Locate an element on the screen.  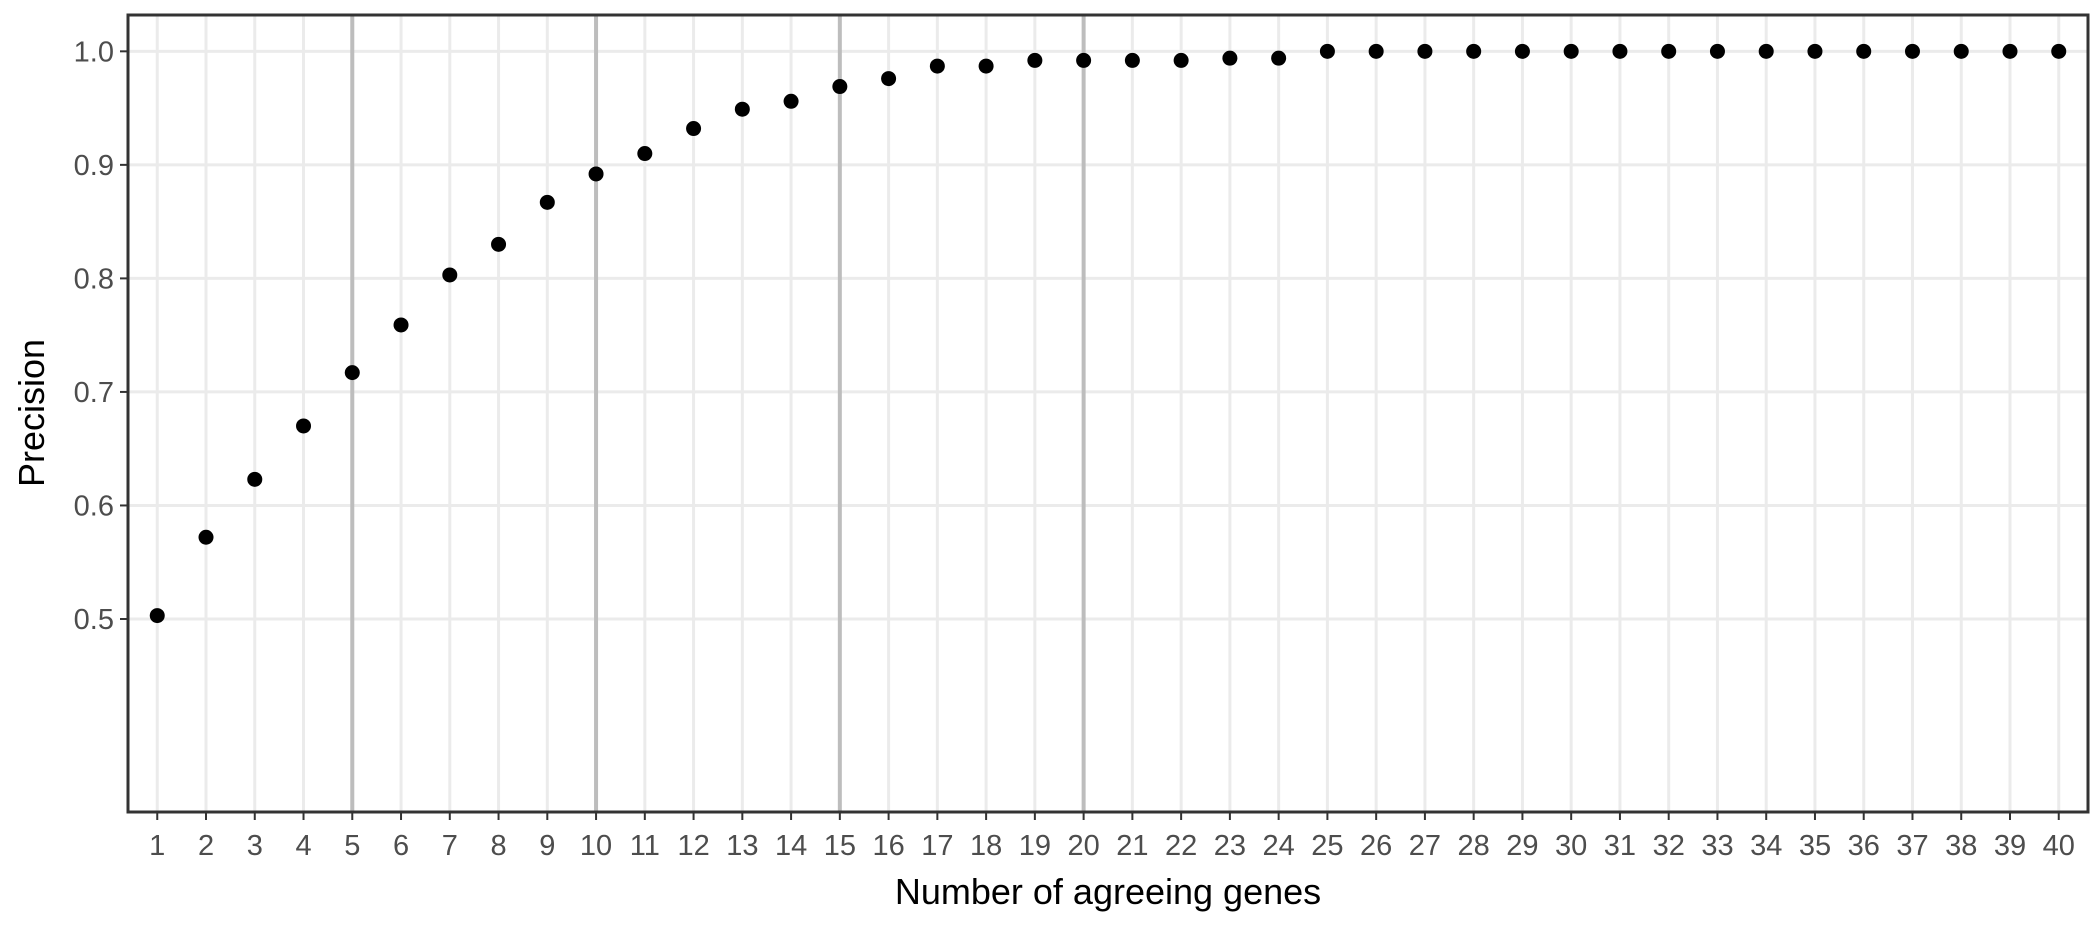
y-tick-label: 1.0 is located at coordinates (94, 52).